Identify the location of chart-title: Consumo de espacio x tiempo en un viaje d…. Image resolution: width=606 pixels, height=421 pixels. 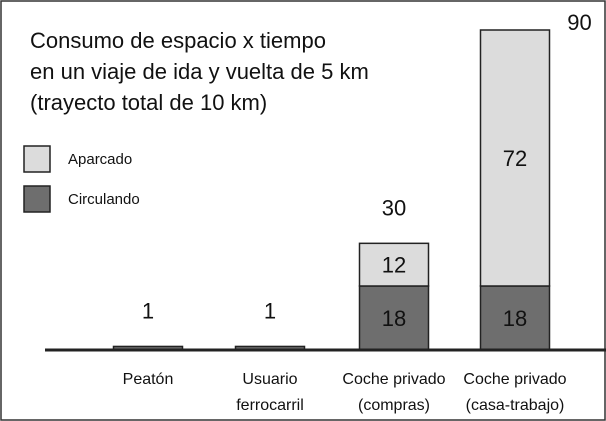
(199, 71).